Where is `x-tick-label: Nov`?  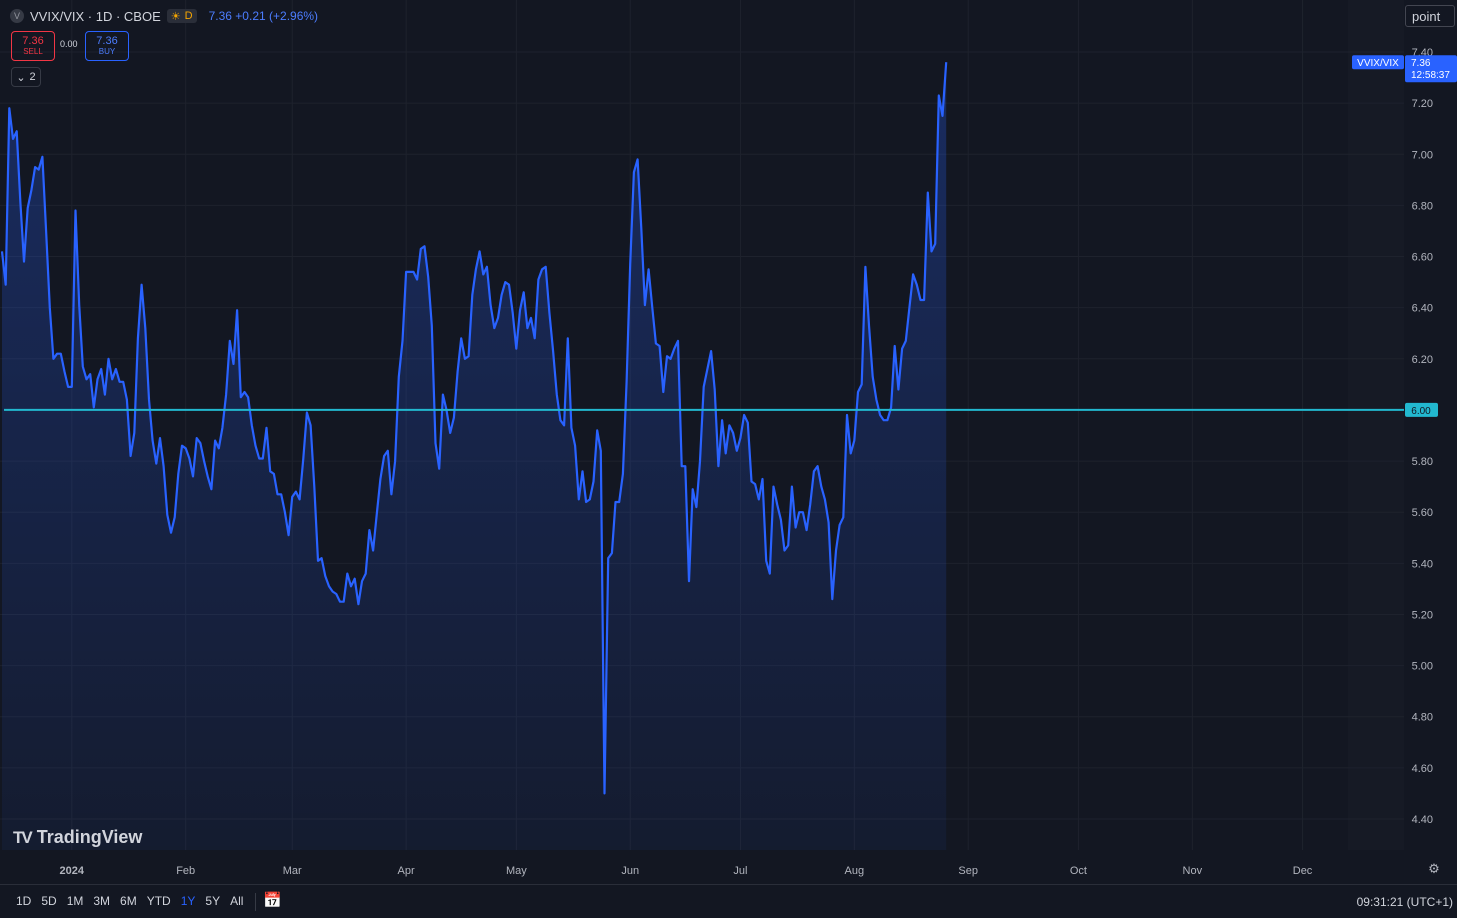
x-tick-label: Nov is located at coordinates (1193, 871).